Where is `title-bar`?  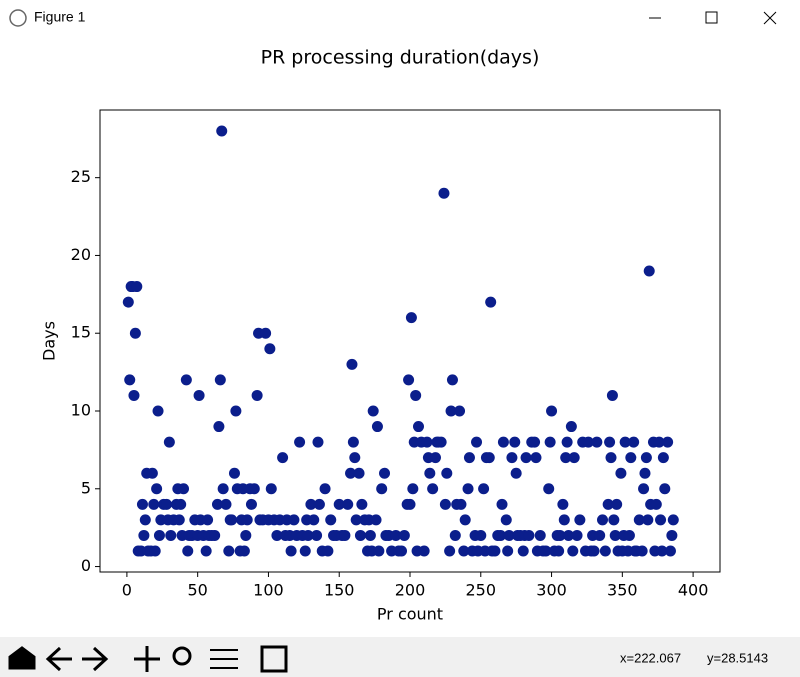 title-bar is located at coordinates (400, 18).